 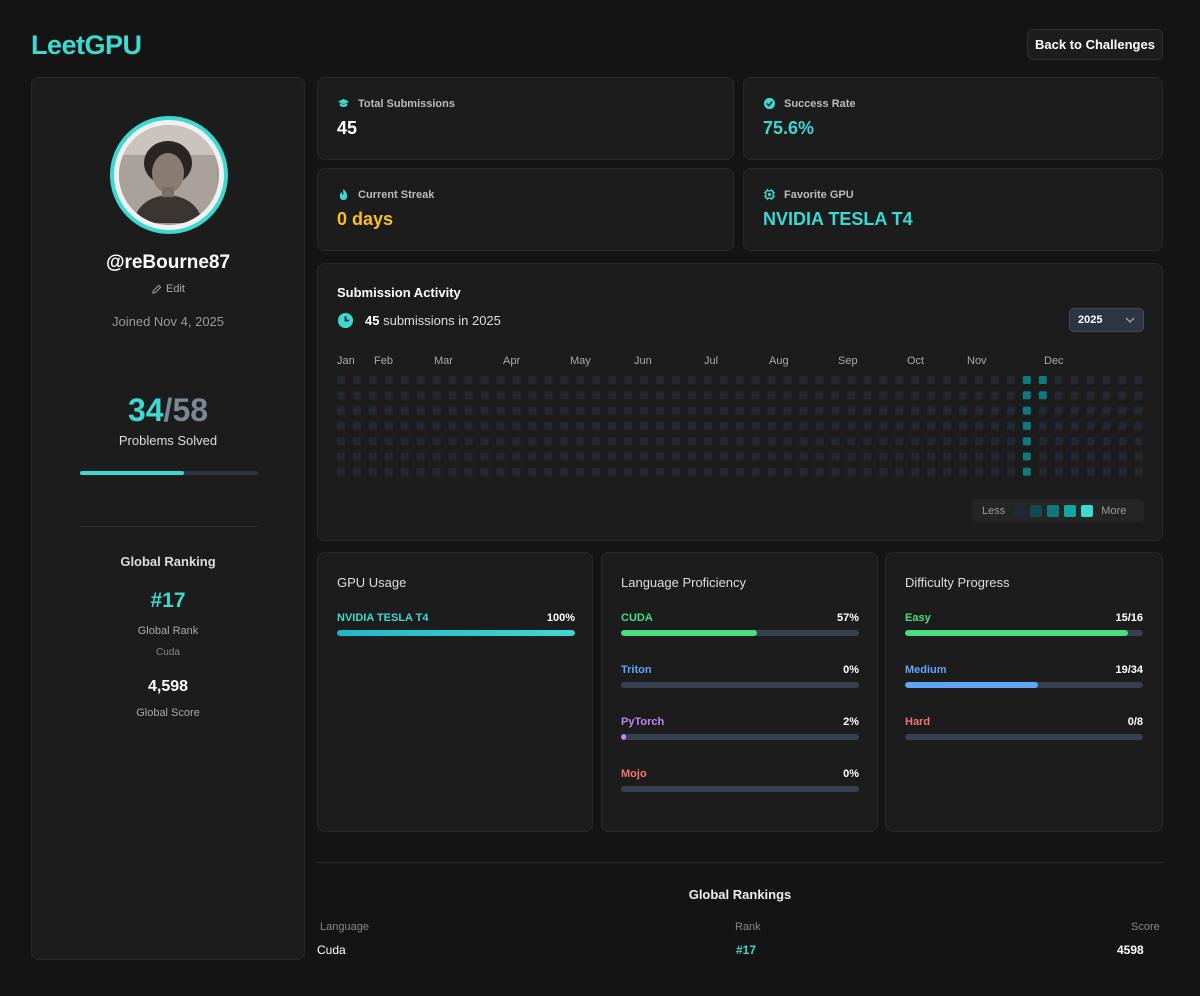 I want to click on year-select: 2025, so click(x=1106, y=320).